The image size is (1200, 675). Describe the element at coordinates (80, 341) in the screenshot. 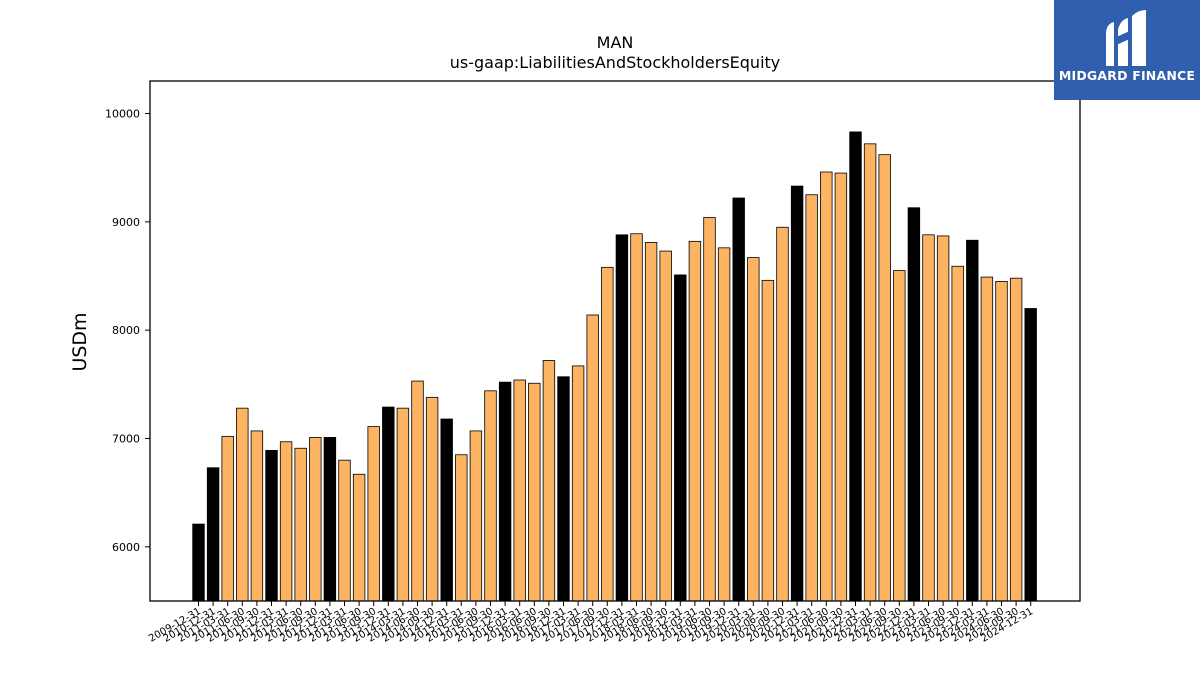

I see `y-axis-label: USDm` at that location.